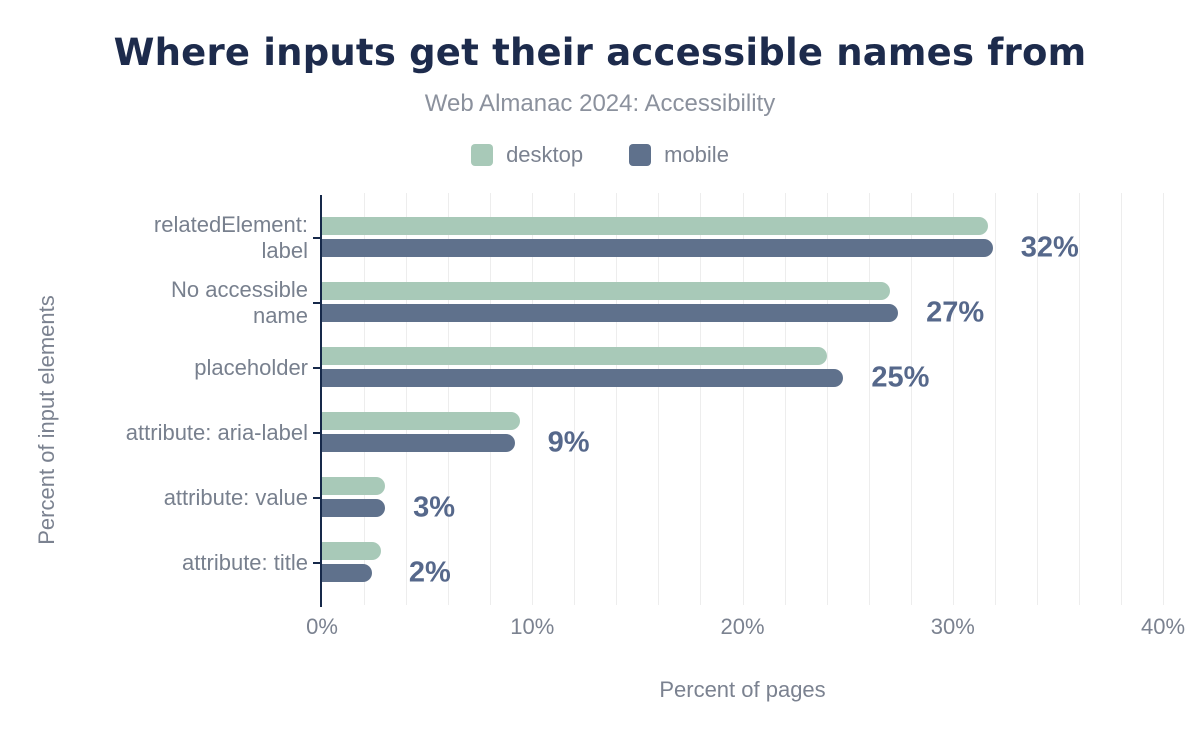 The width and height of the screenshot is (1200, 742). What do you see at coordinates (600, 155) in the screenshot?
I see `legend: desktop mobile` at bounding box center [600, 155].